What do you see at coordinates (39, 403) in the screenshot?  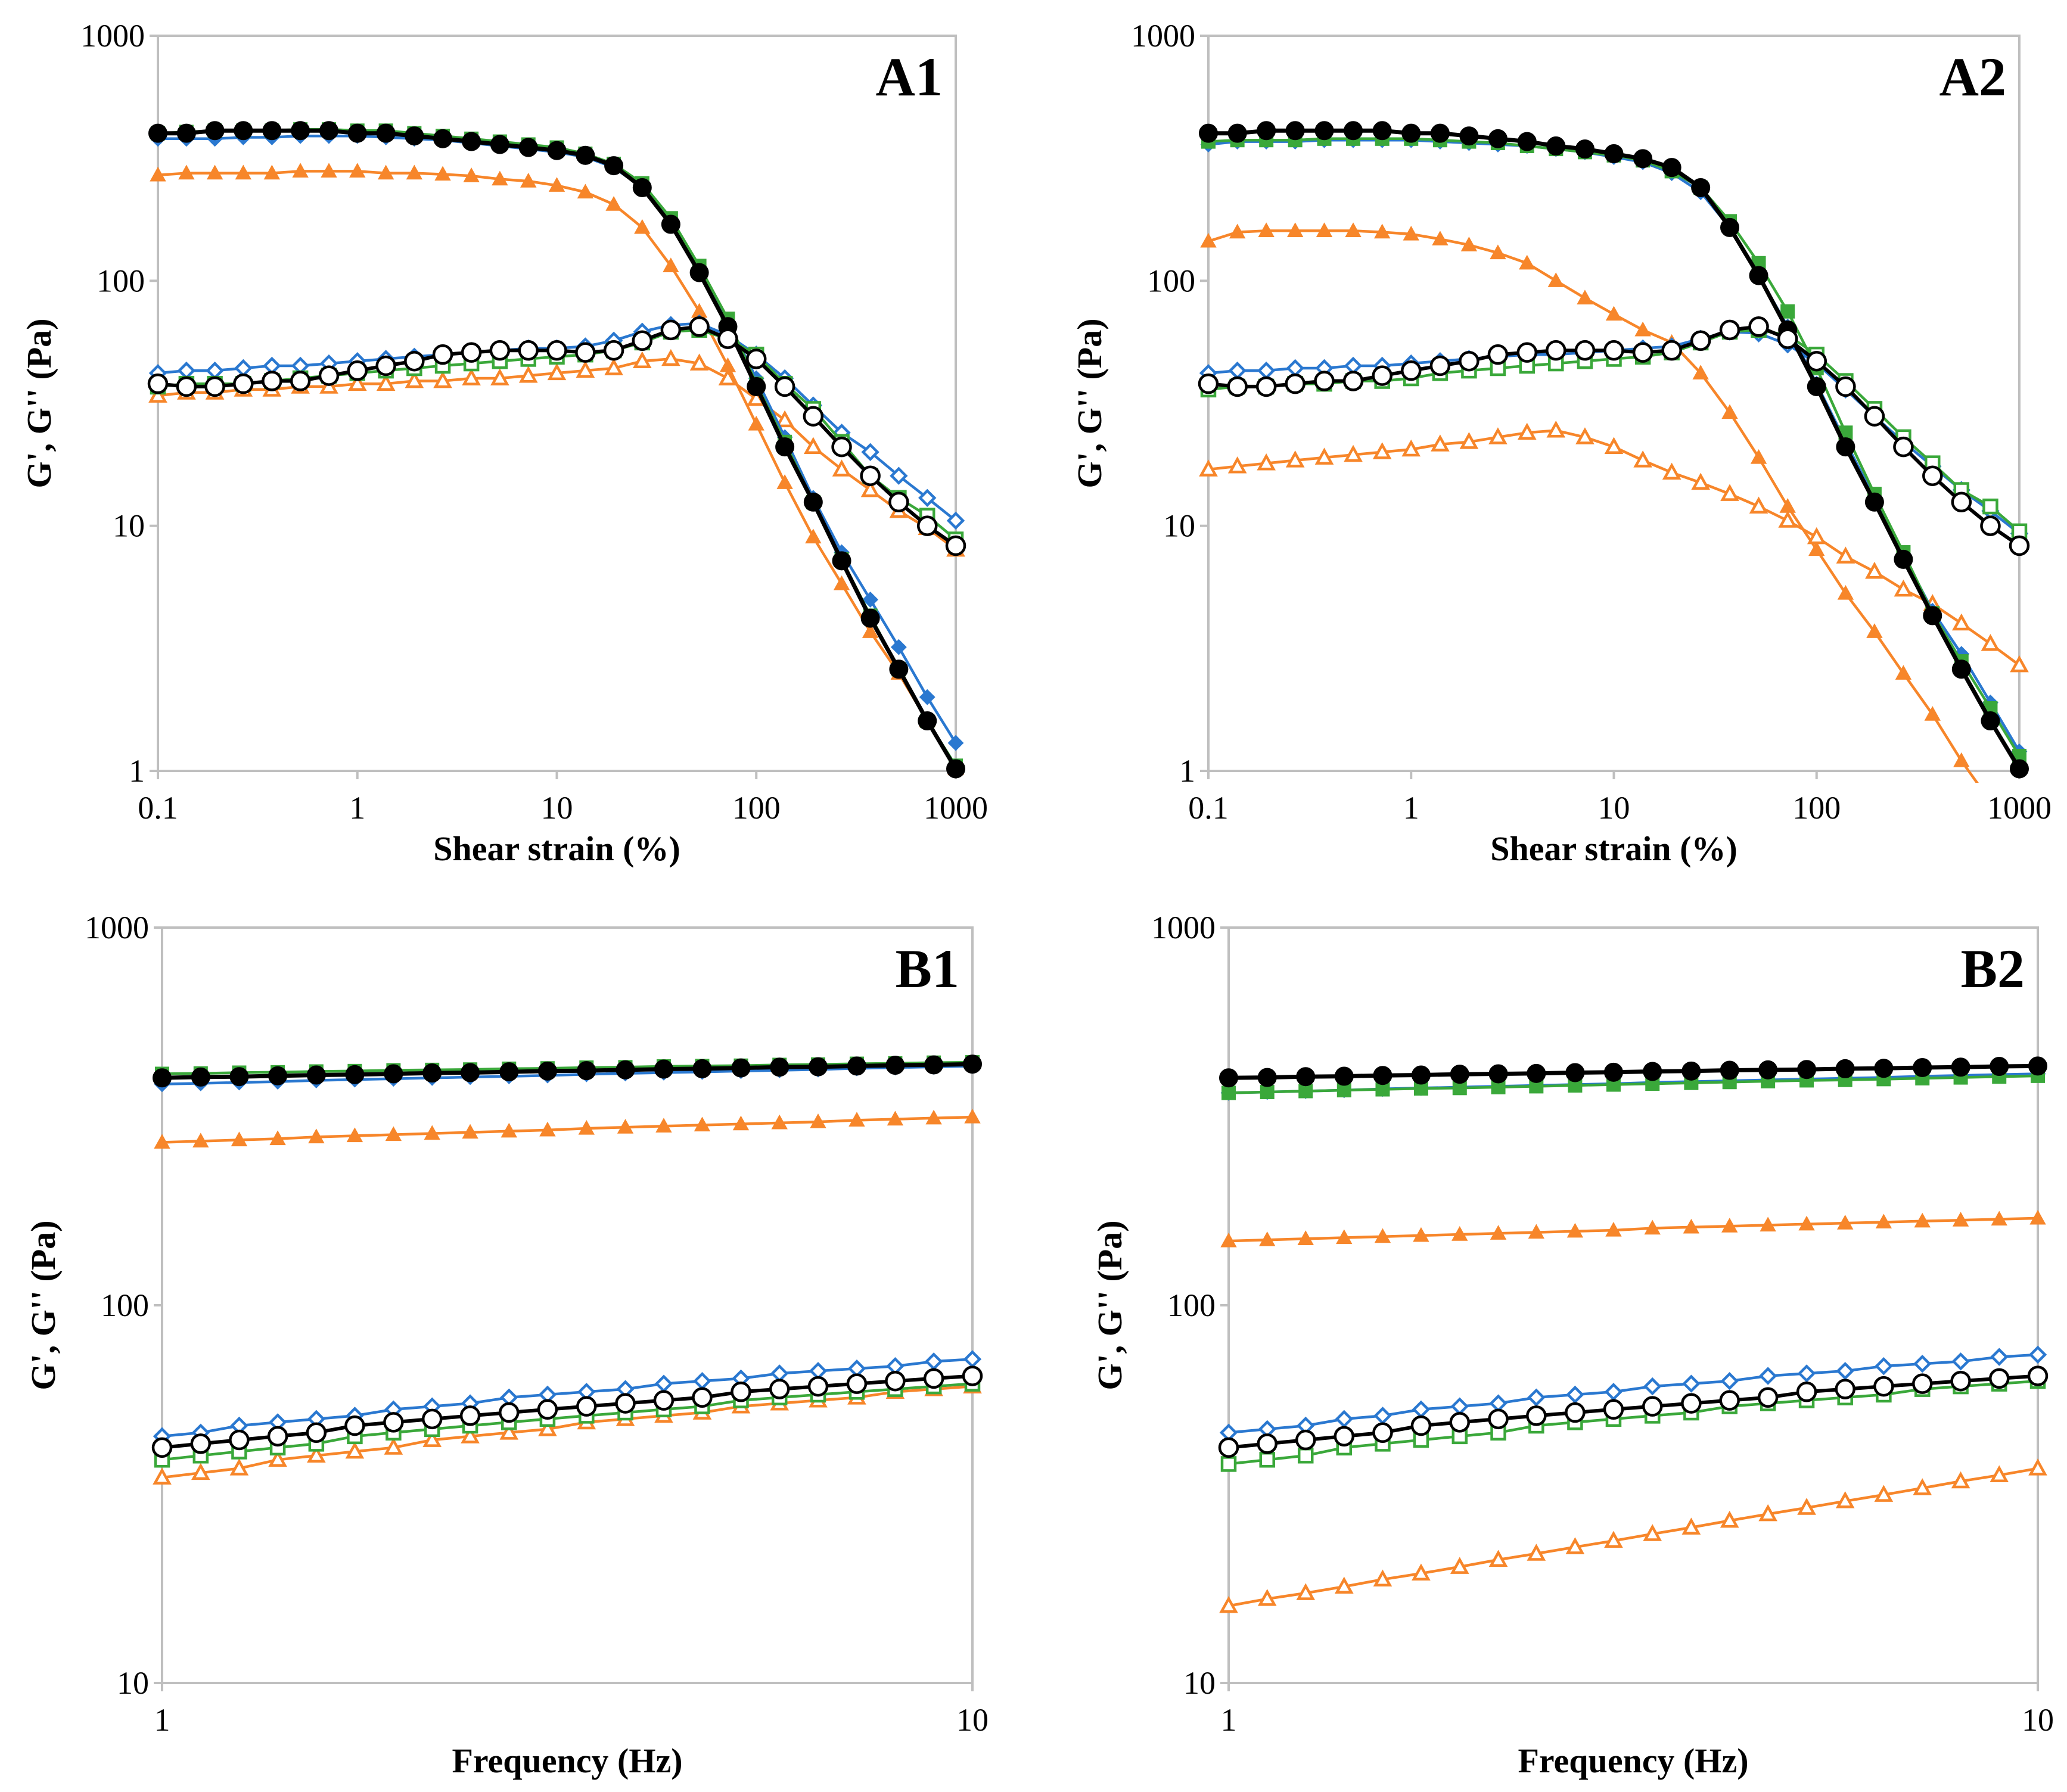 I see `y-axis-title: G', G'' (Pa)` at bounding box center [39, 403].